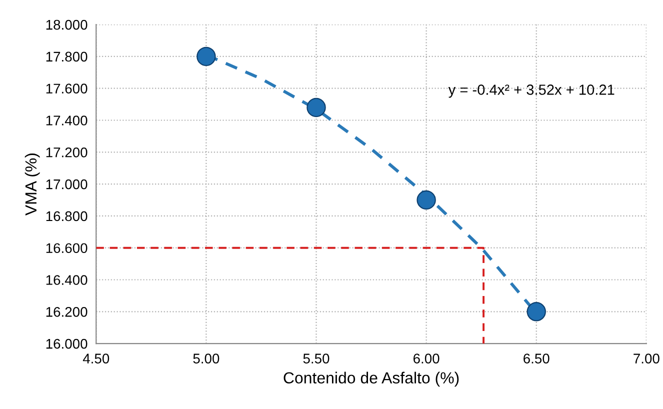  What do you see at coordinates (316, 359) in the screenshot?
I see `x-tick-label: 5.50` at bounding box center [316, 359].